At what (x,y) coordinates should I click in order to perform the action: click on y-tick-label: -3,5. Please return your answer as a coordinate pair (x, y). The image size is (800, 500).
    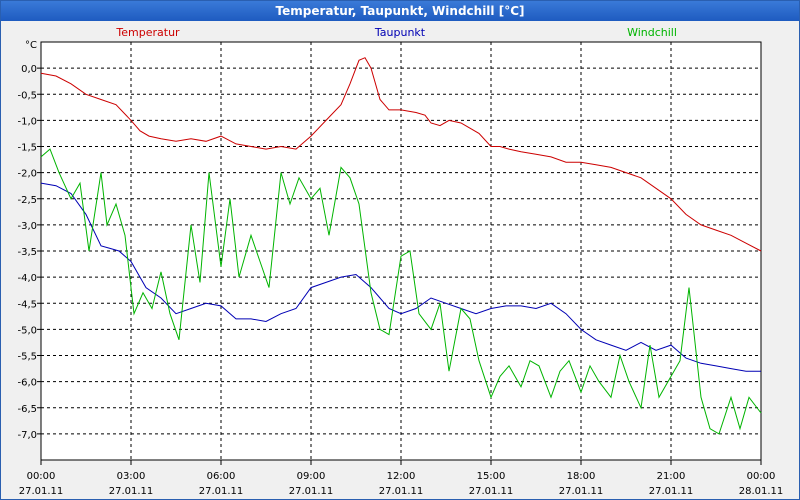
    Looking at the image, I should click on (27, 252).